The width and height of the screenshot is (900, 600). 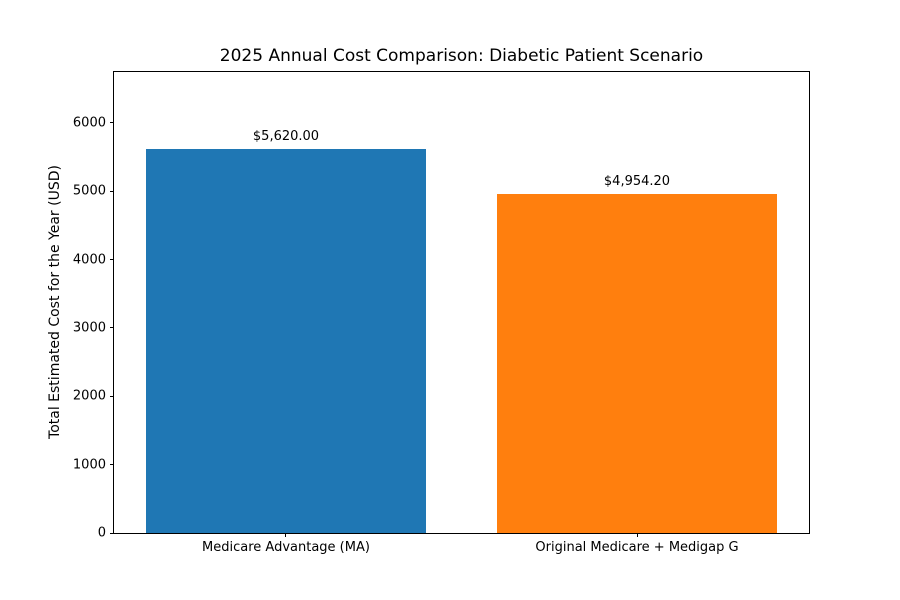 I want to click on y-axis-label: Total Estimated Cost for the Year (USD), so click(x=55, y=302).